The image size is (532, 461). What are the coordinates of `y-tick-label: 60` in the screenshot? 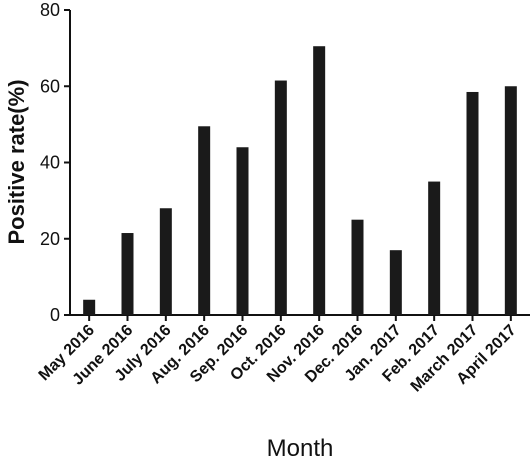 It's located at (50, 86).